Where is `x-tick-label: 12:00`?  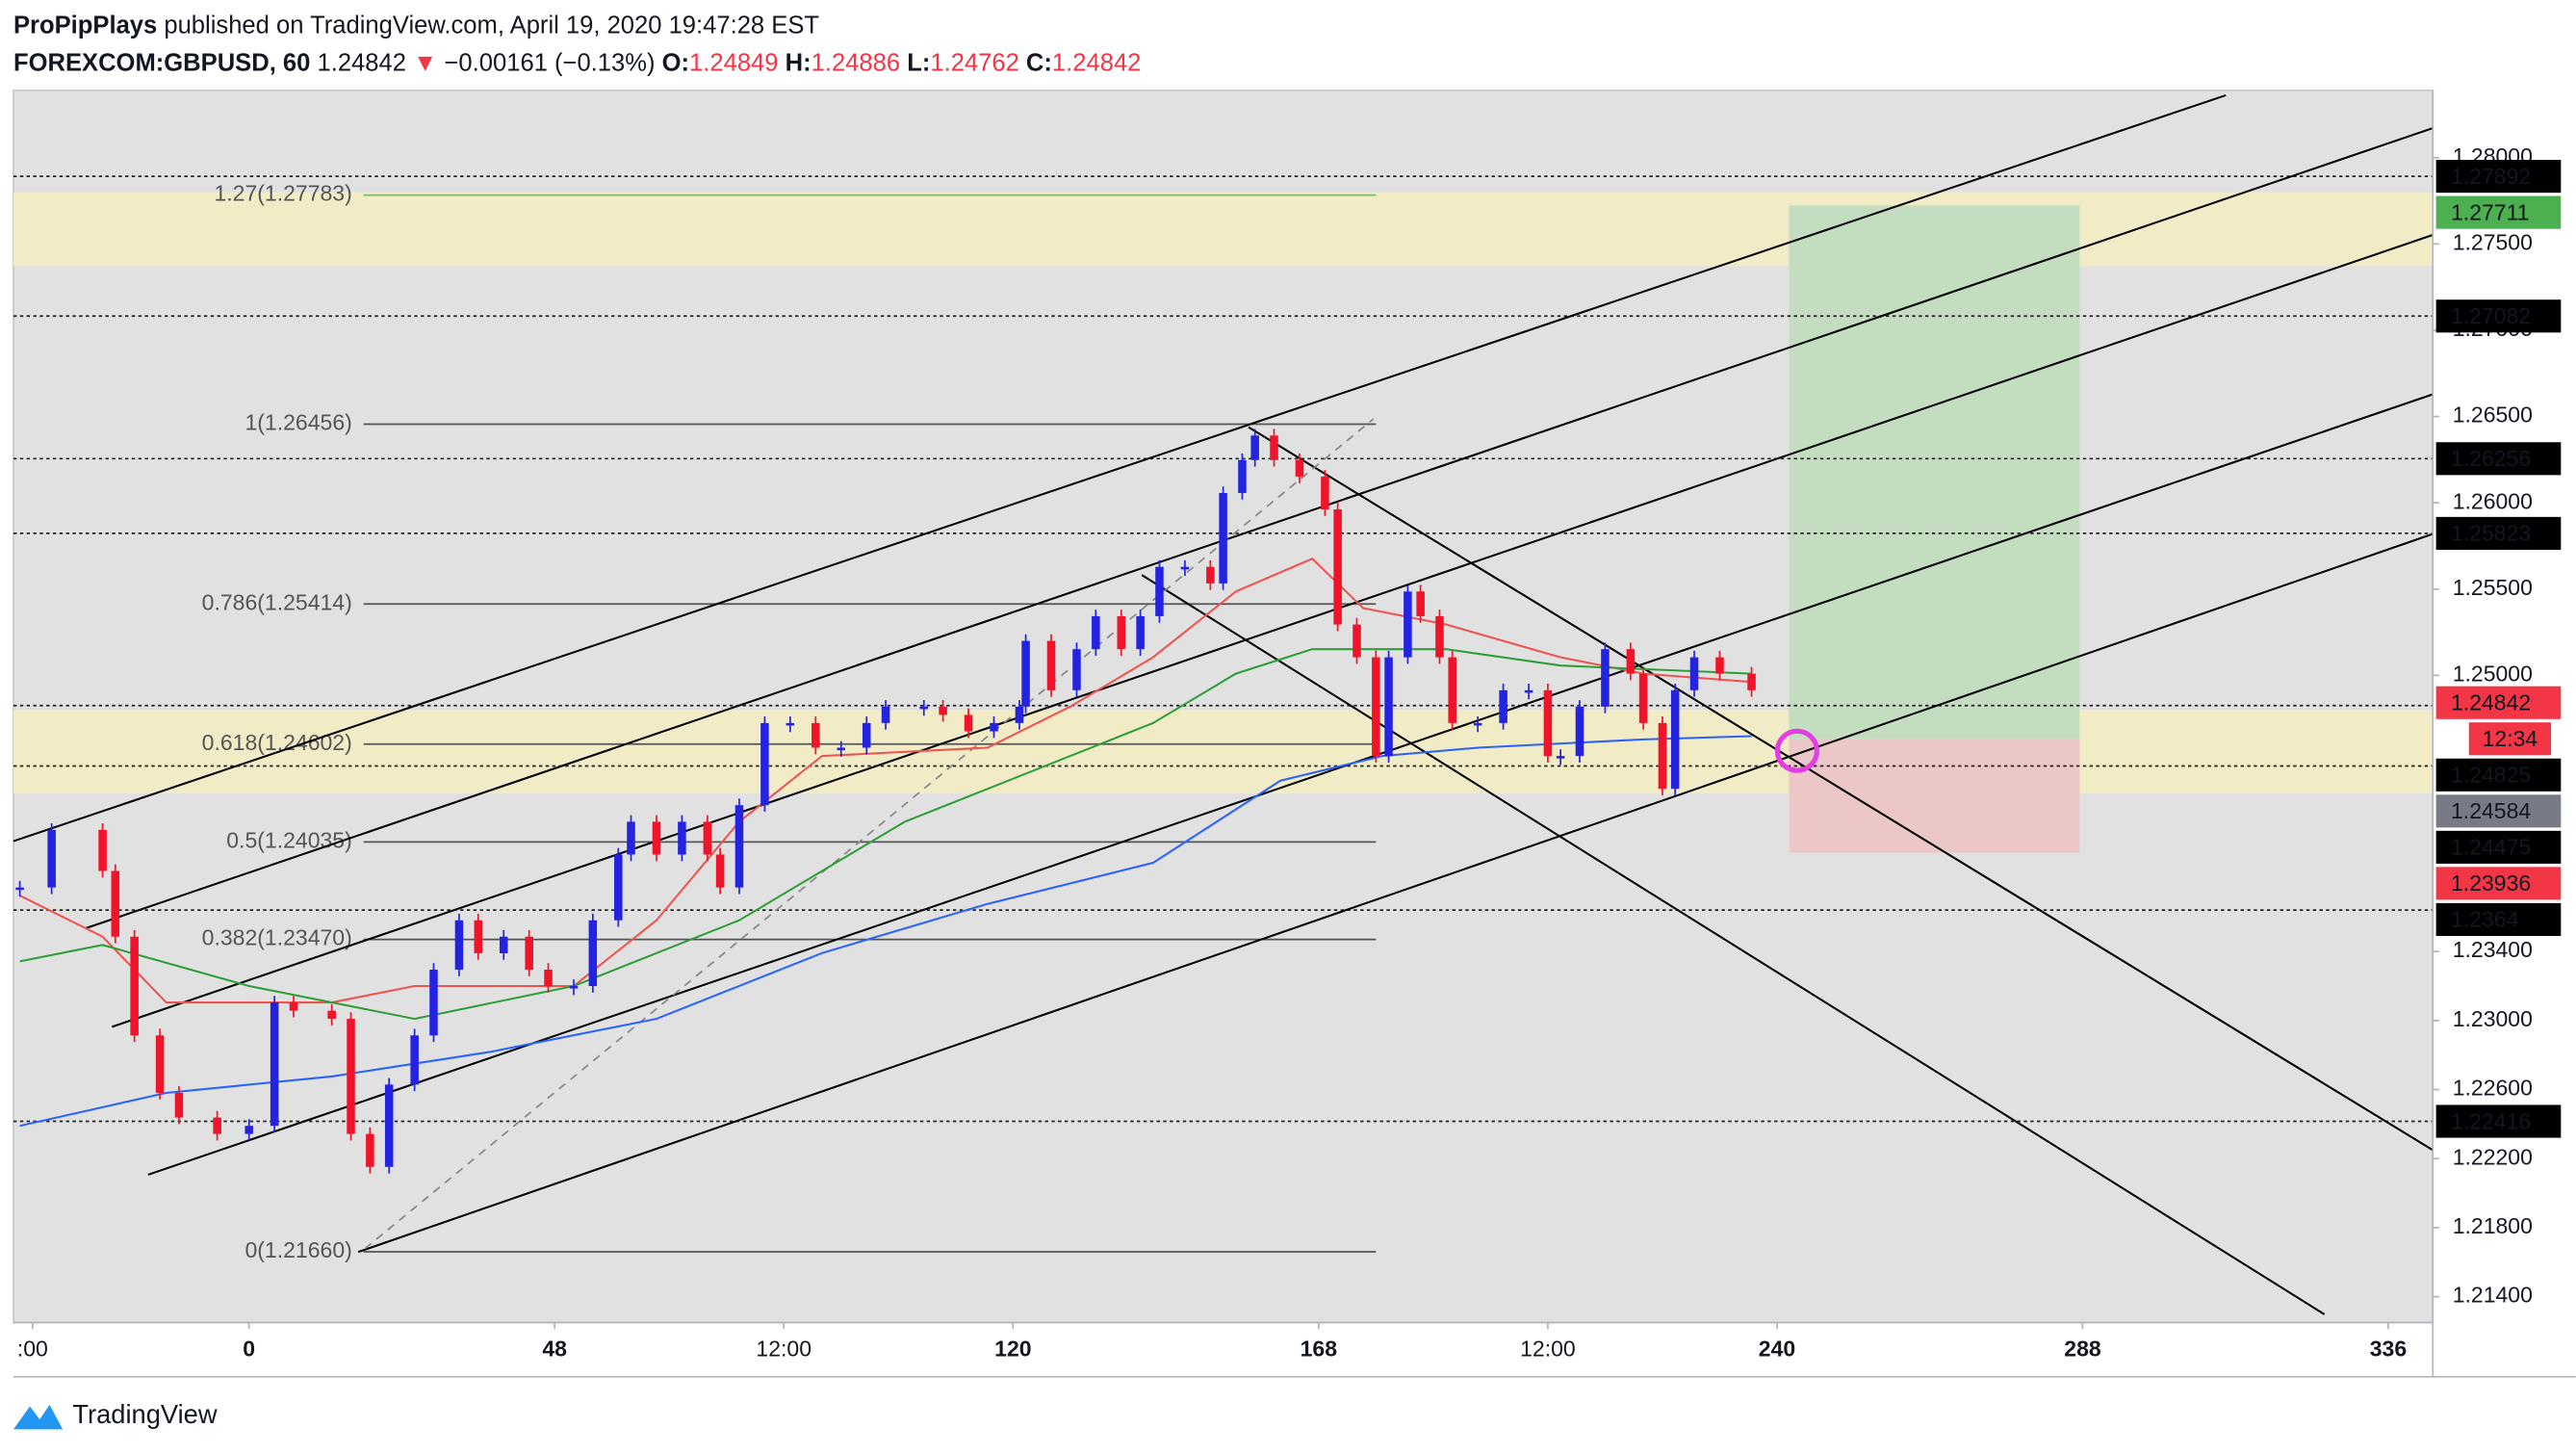
x-tick-label: 12:00 is located at coordinates (784, 1349).